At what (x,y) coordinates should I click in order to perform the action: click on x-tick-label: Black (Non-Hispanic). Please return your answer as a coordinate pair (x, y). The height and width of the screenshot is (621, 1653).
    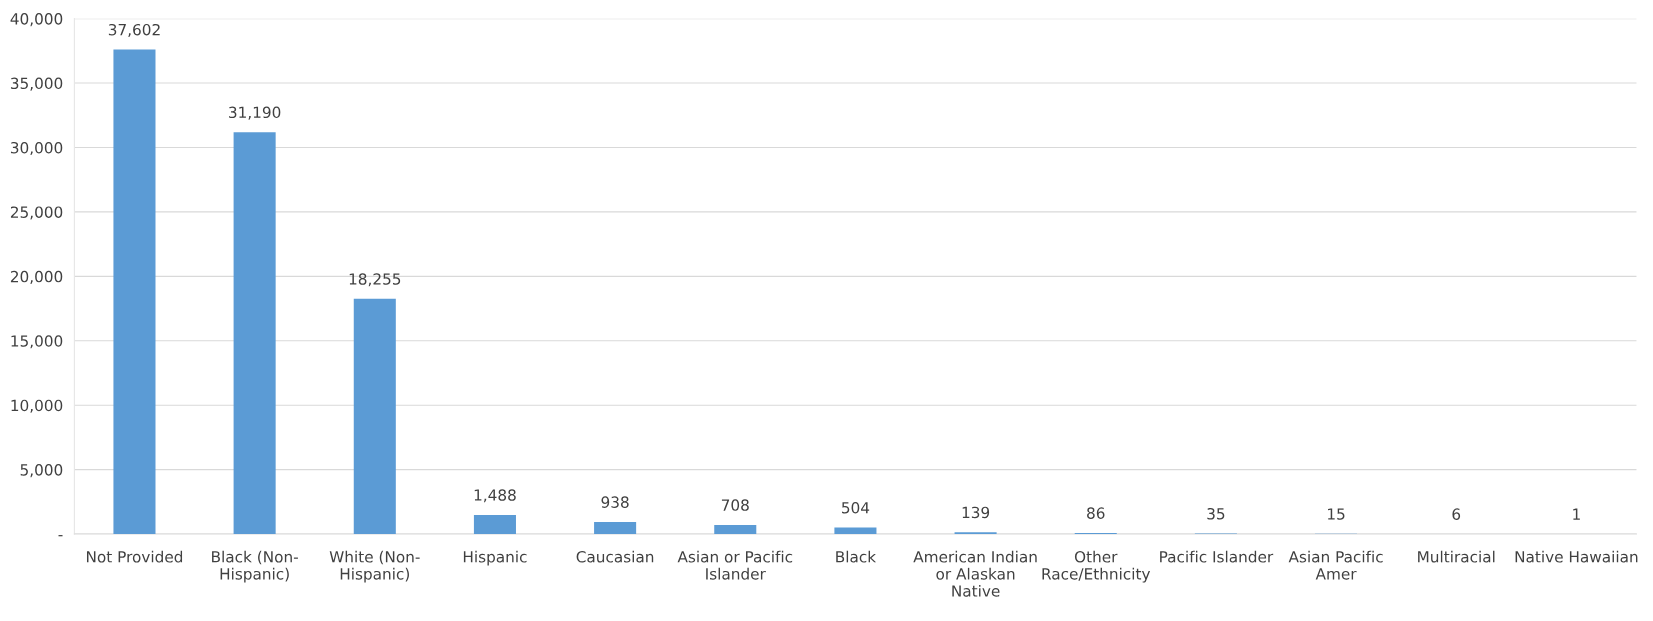
    Looking at the image, I should click on (255, 566).